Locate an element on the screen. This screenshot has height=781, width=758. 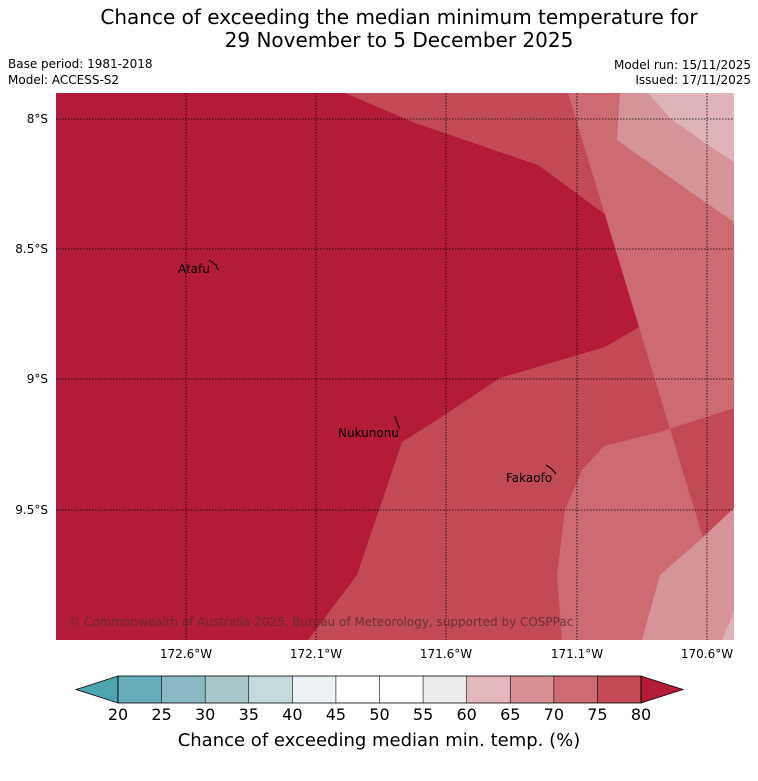
place-labels: Atafu Nukunonu Fakaofo is located at coordinates (365, 373).